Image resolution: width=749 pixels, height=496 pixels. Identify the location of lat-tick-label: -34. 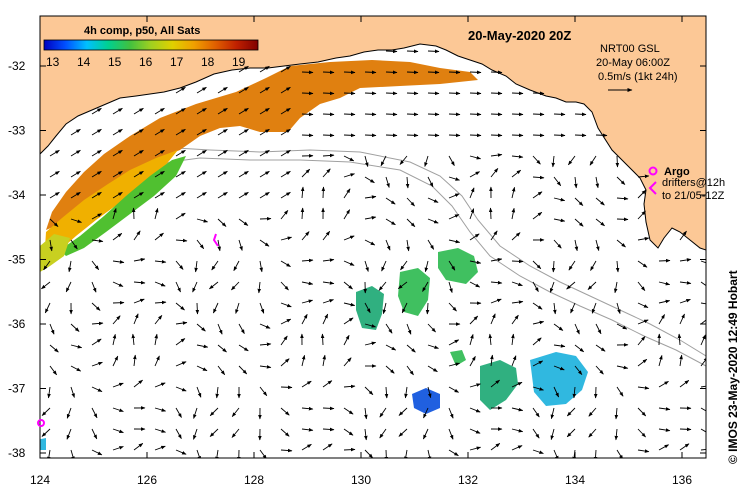
(17, 195).